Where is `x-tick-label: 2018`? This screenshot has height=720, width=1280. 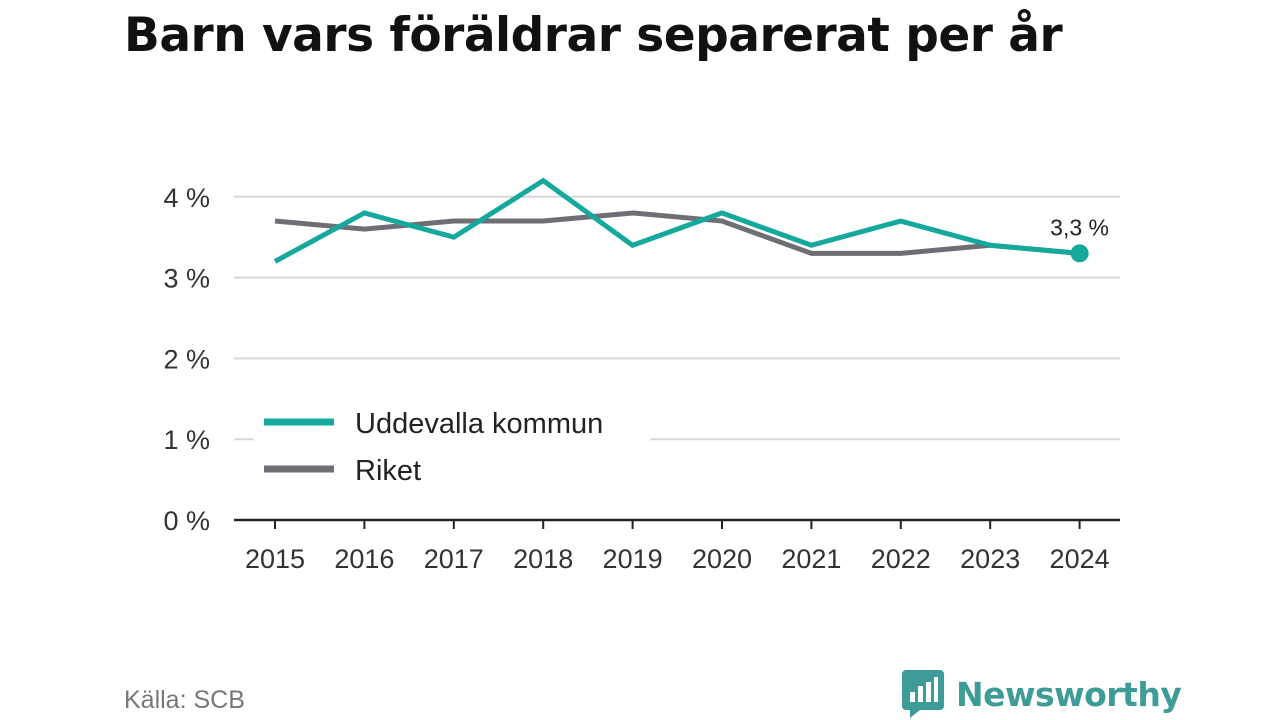
x-tick-label: 2018 is located at coordinates (543, 559).